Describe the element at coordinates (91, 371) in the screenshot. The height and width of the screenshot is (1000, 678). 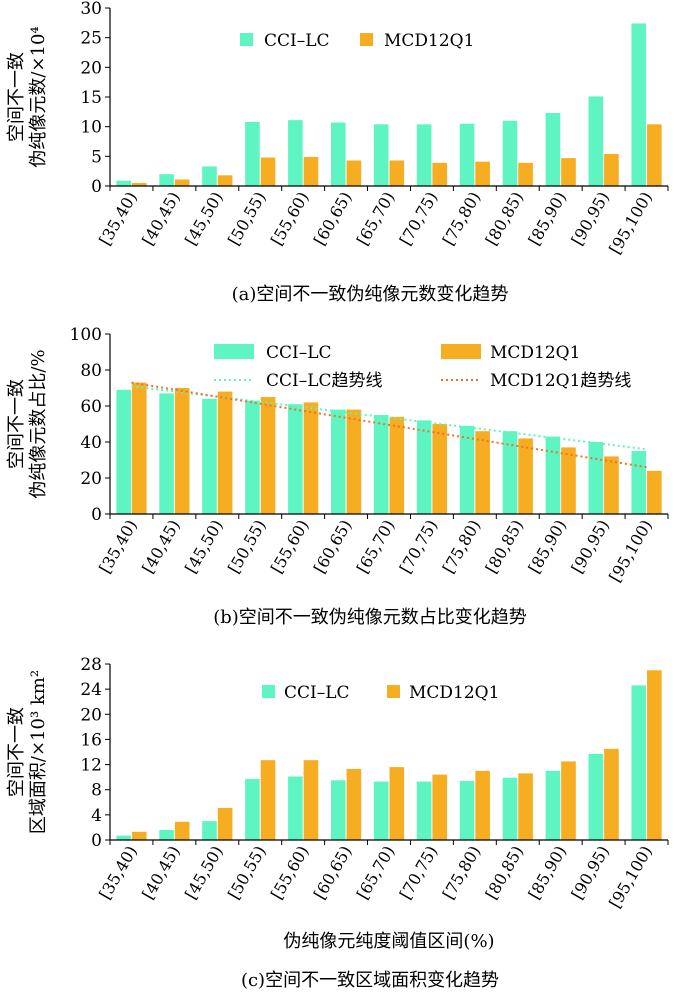
I see `y-tick-label-b-4: 80` at that location.